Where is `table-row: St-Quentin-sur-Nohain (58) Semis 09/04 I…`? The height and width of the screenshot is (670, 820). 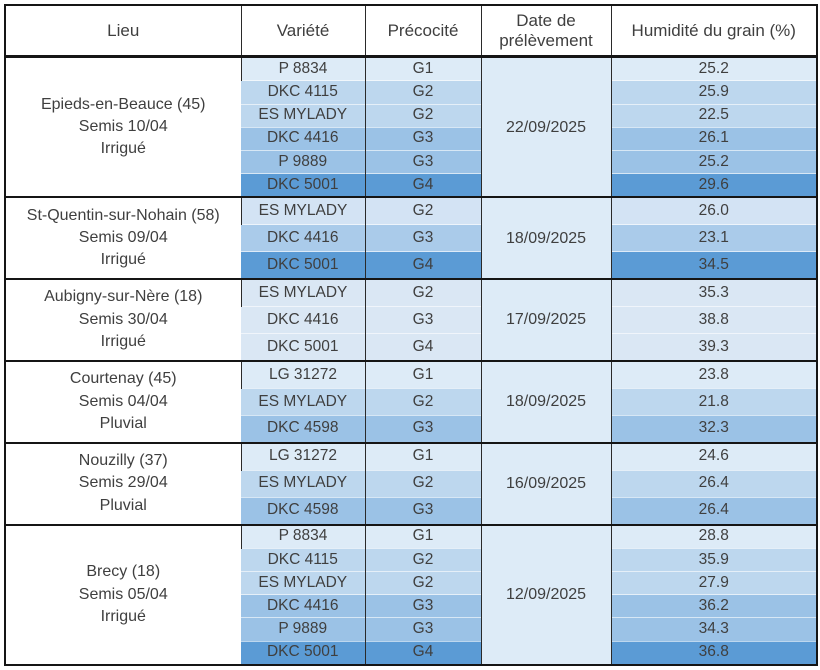
table-row: St-Quentin-sur-Nohain (58) Semis 09/04 I… is located at coordinates (411, 238).